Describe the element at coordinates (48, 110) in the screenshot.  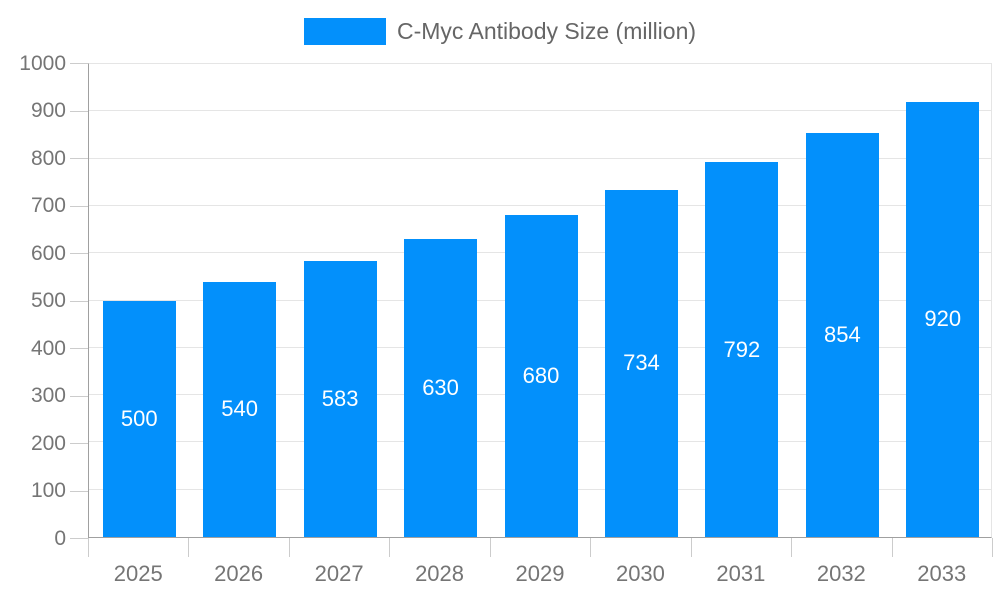
I see `y-axis-label: 900` at that location.